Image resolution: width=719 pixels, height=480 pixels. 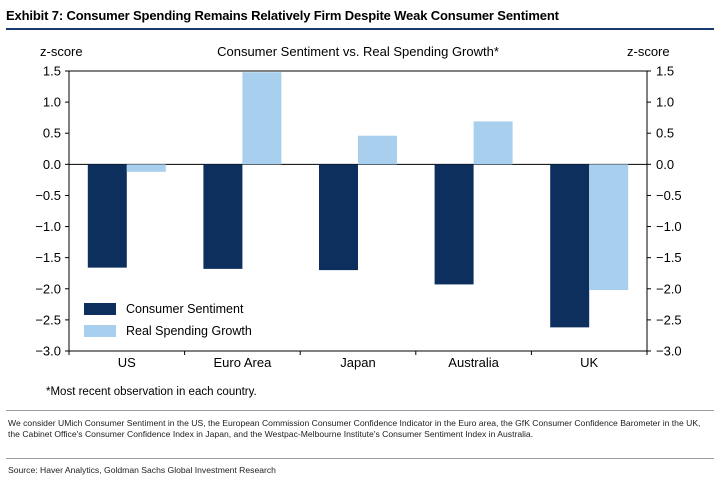 What do you see at coordinates (100, 309) in the screenshot?
I see `legend-swatch-consumer-sentiment` at bounding box center [100, 309].